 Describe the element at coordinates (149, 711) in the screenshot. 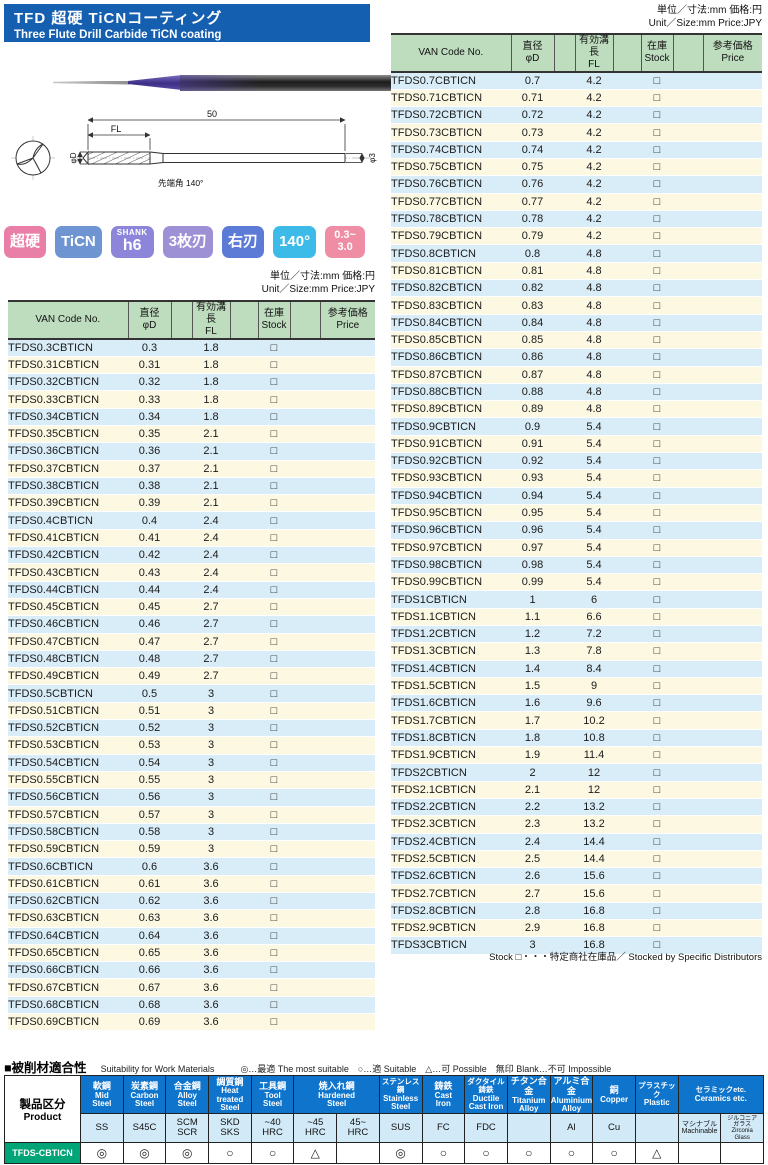

I see `diameter-cell: 0.51` at that location.